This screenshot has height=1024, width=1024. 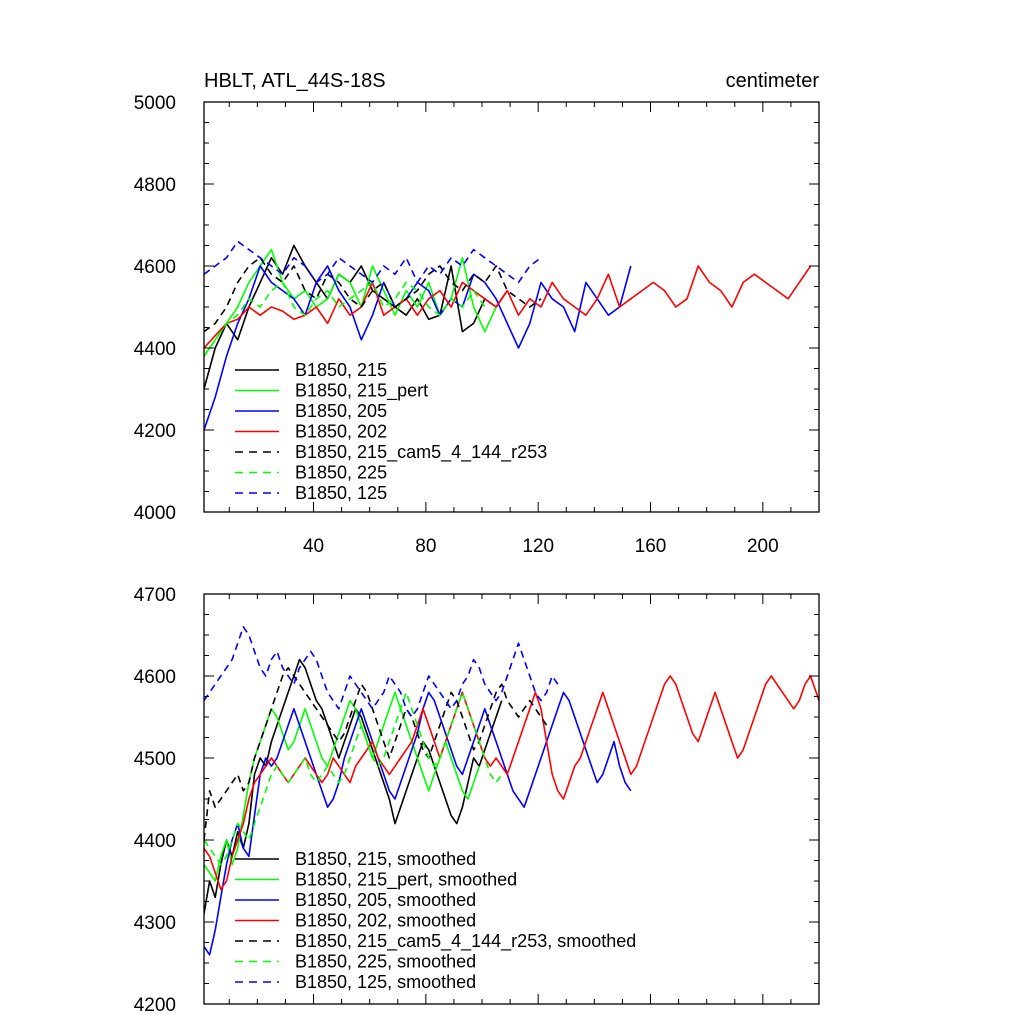 What do you see at coordinates (341, 473) in the screenshot?
I see `legend-label: B1850, 225` at bounding box center [341, 473].